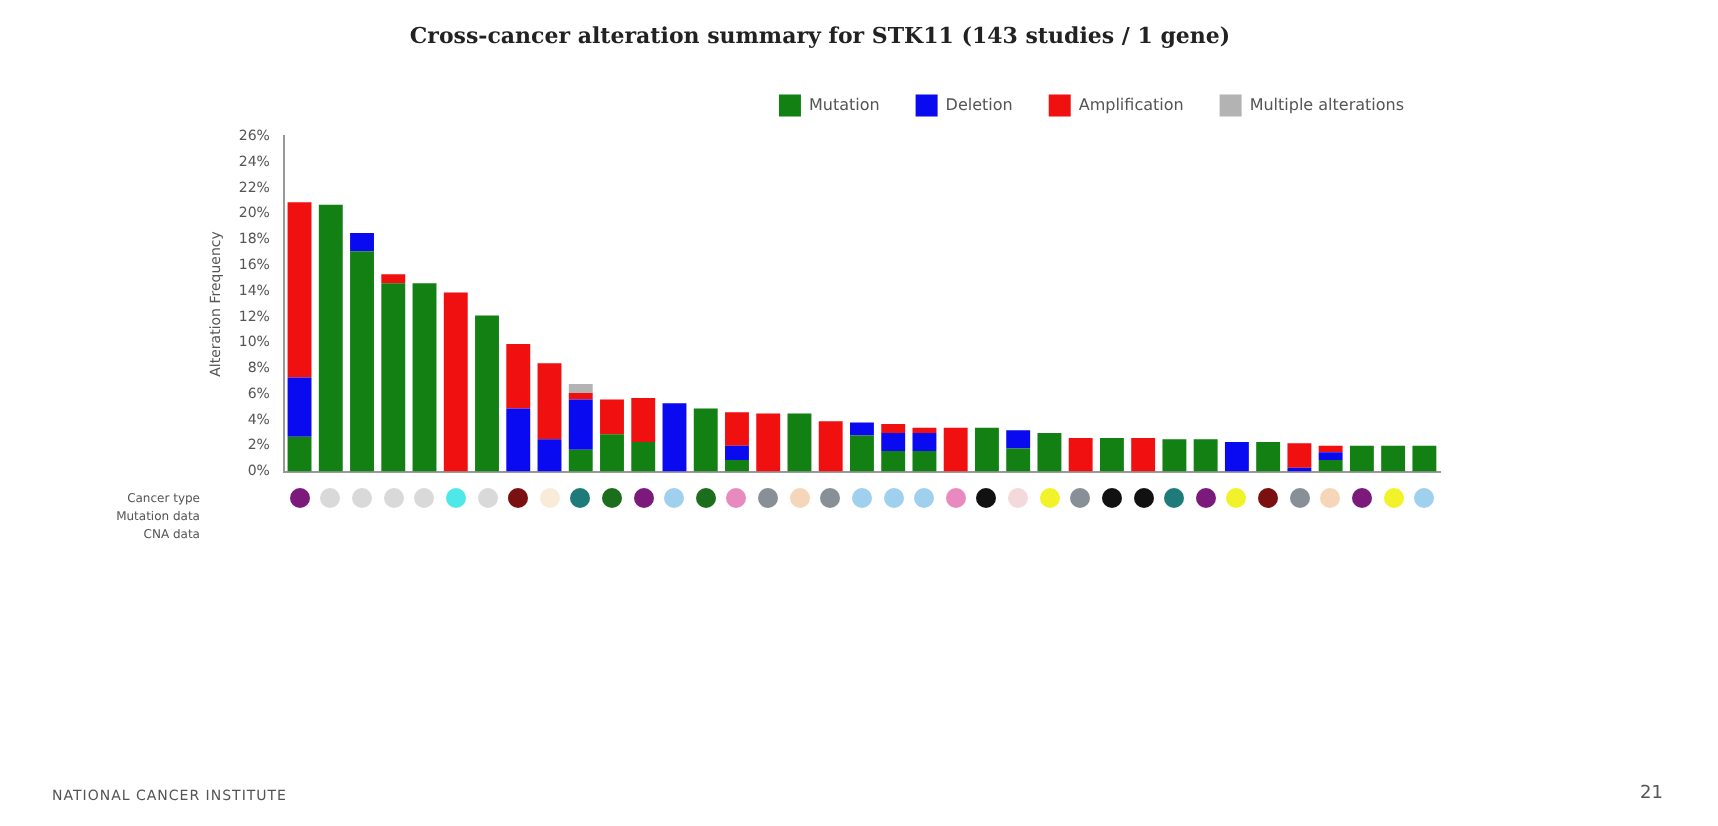 The image size is (1718, 826). I want to click on legend-label: Multiple alterations, so click(1326, 104).